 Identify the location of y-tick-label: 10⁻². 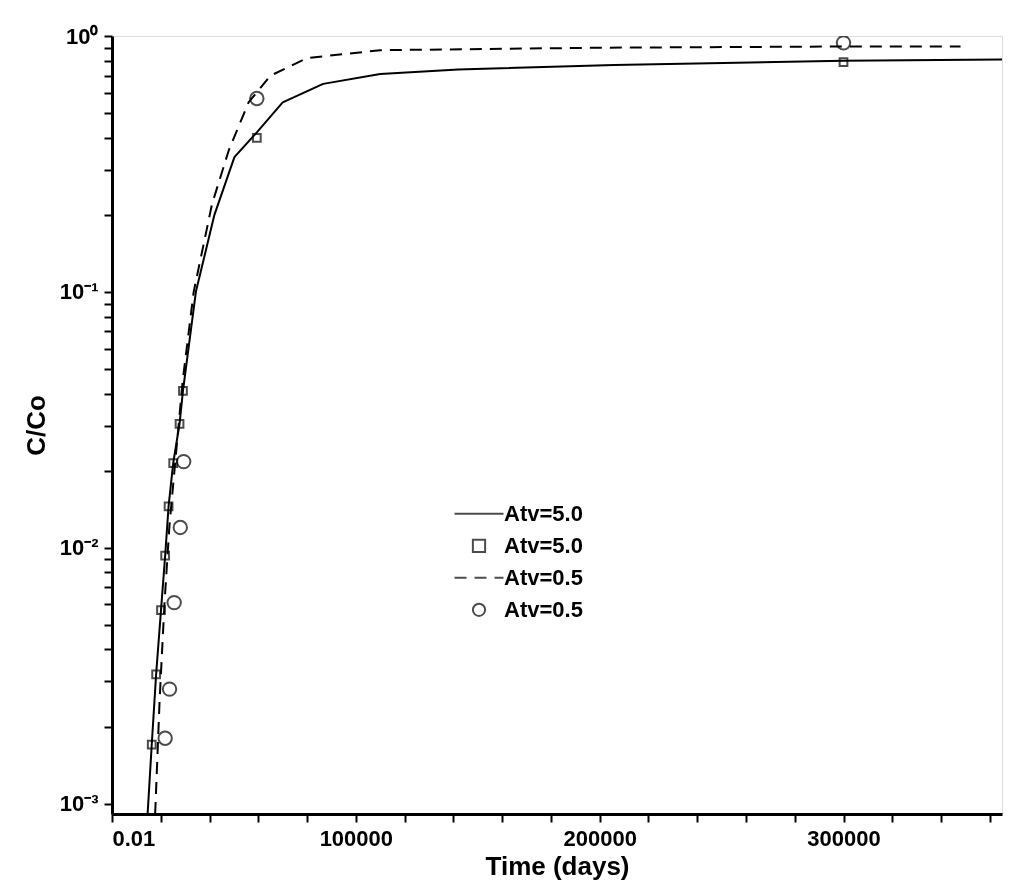
(79, 548).